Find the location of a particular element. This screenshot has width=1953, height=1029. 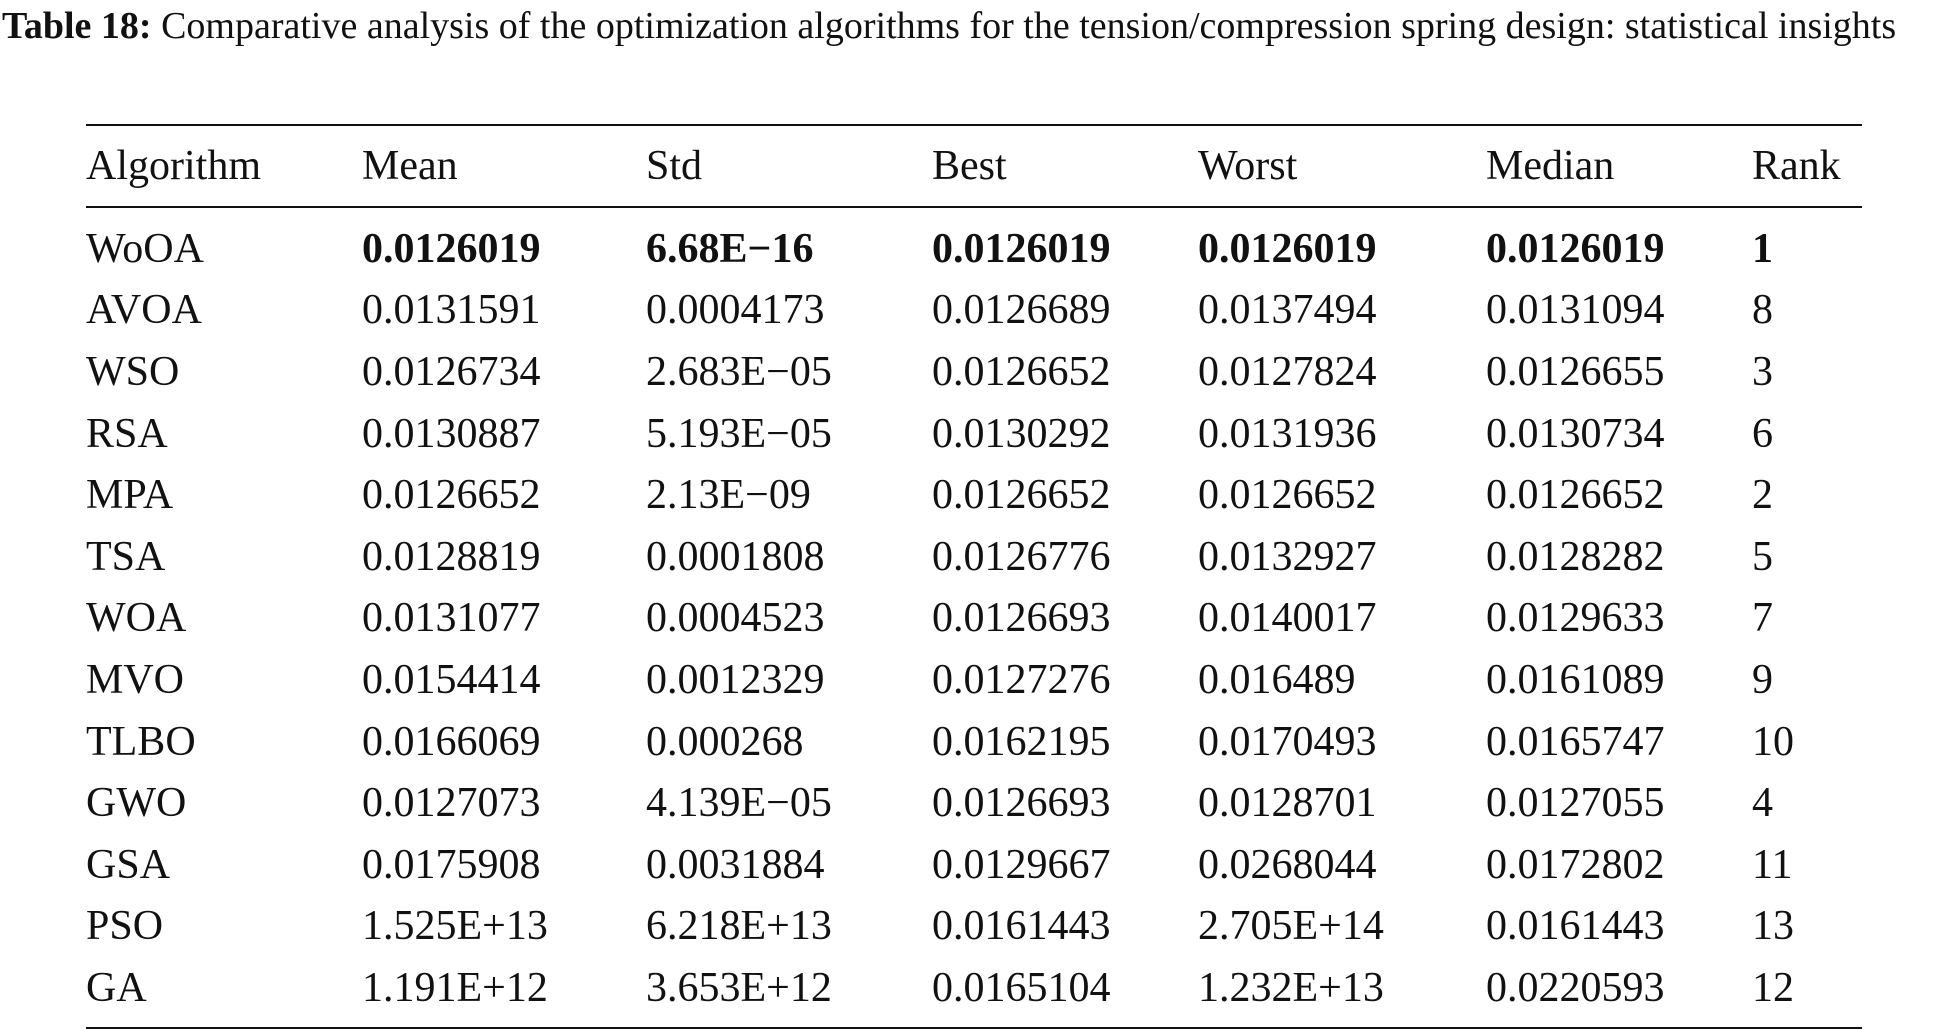

cell-mean: 0.0166069 is located at coordinates (451, 741).